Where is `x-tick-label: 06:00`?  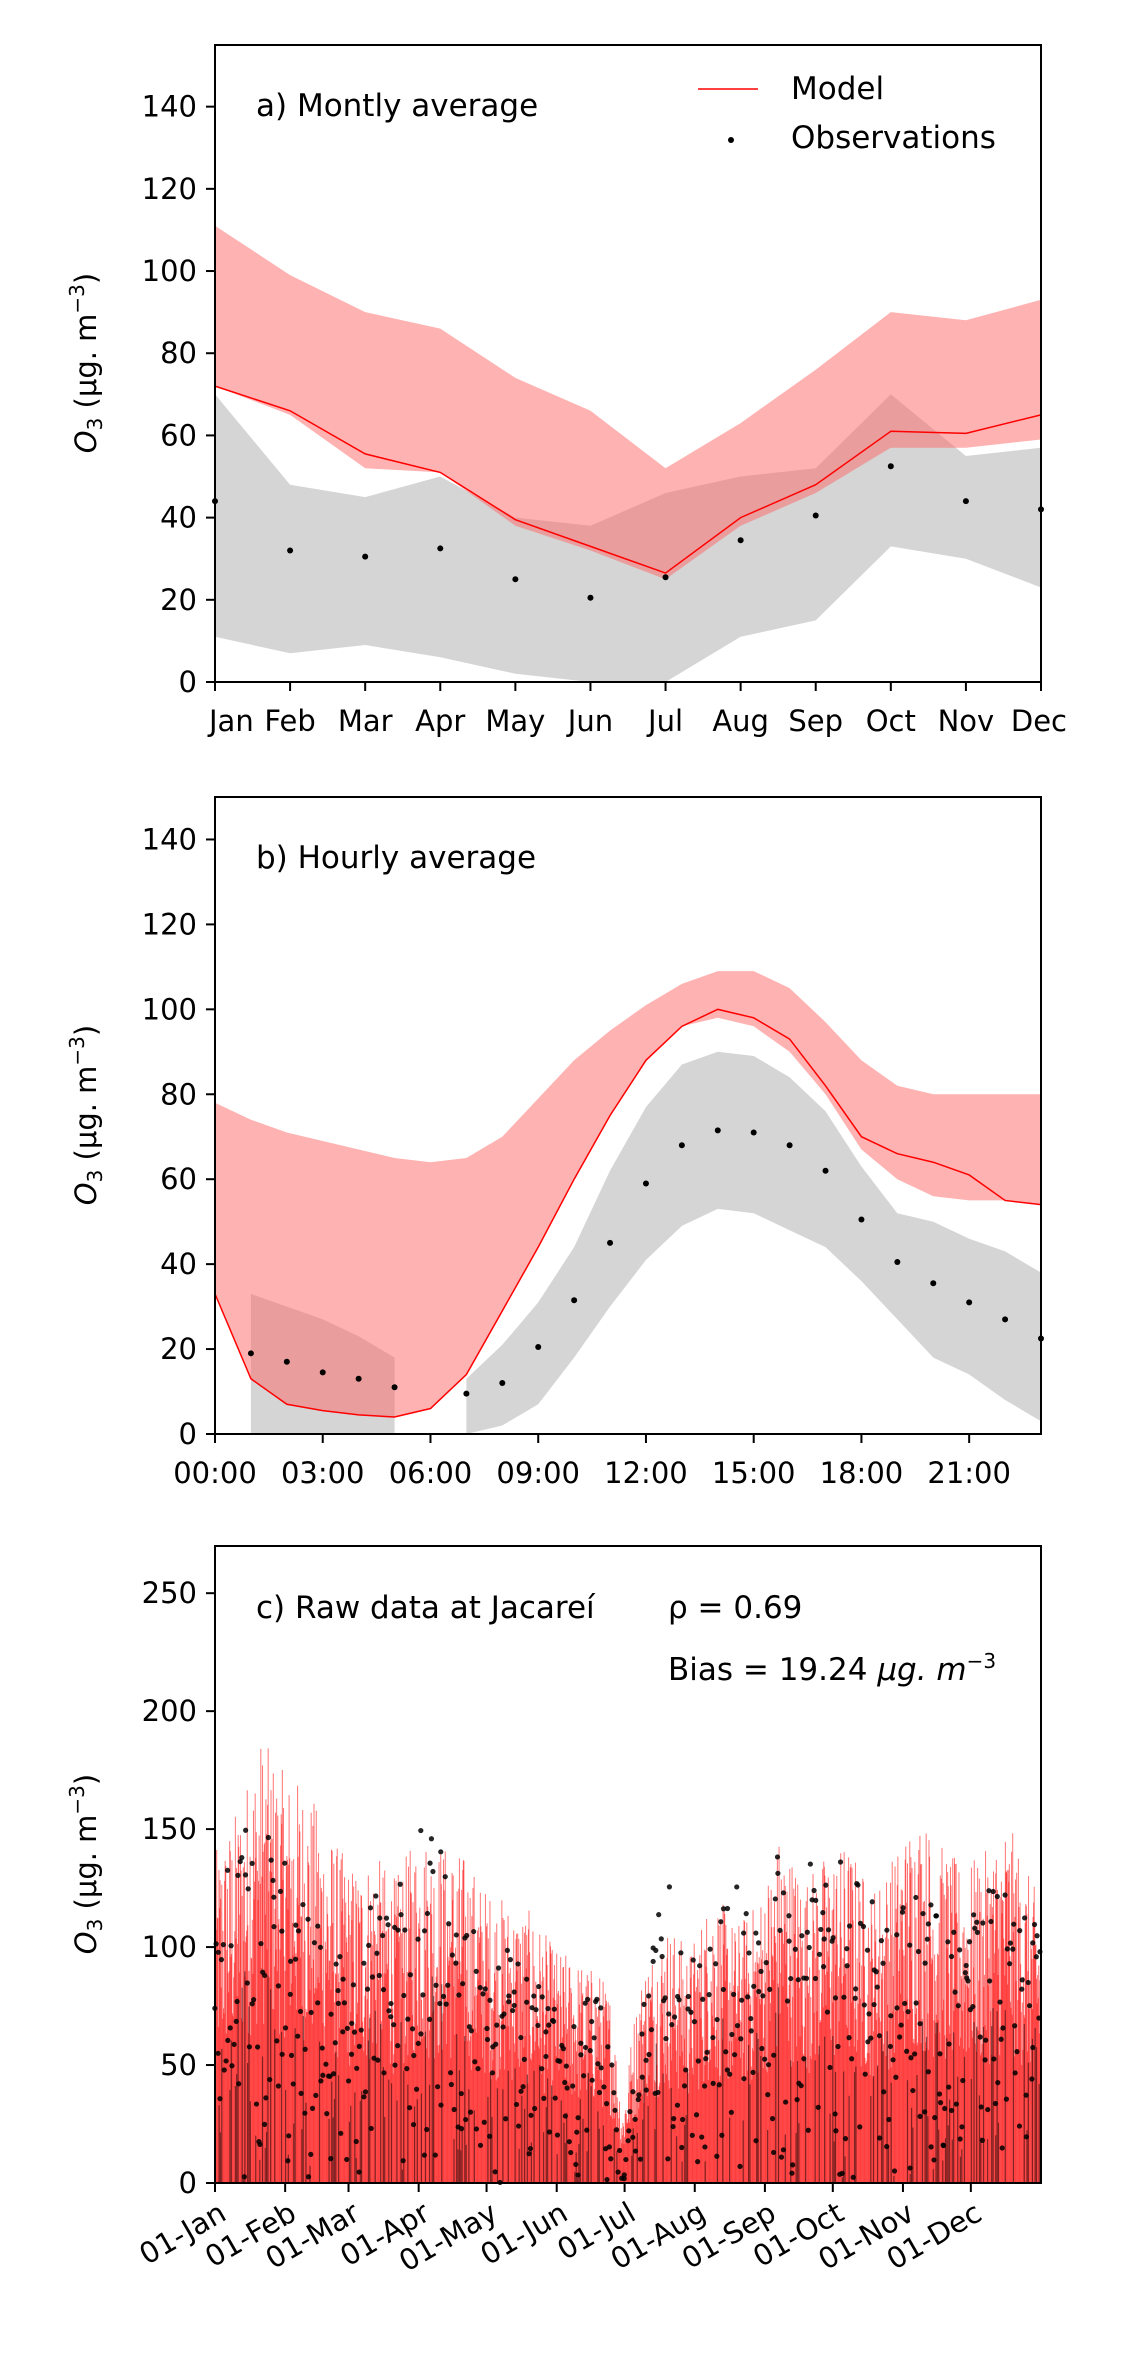
x-tick-label: 06:00 is located at coordinates (431, 1473).